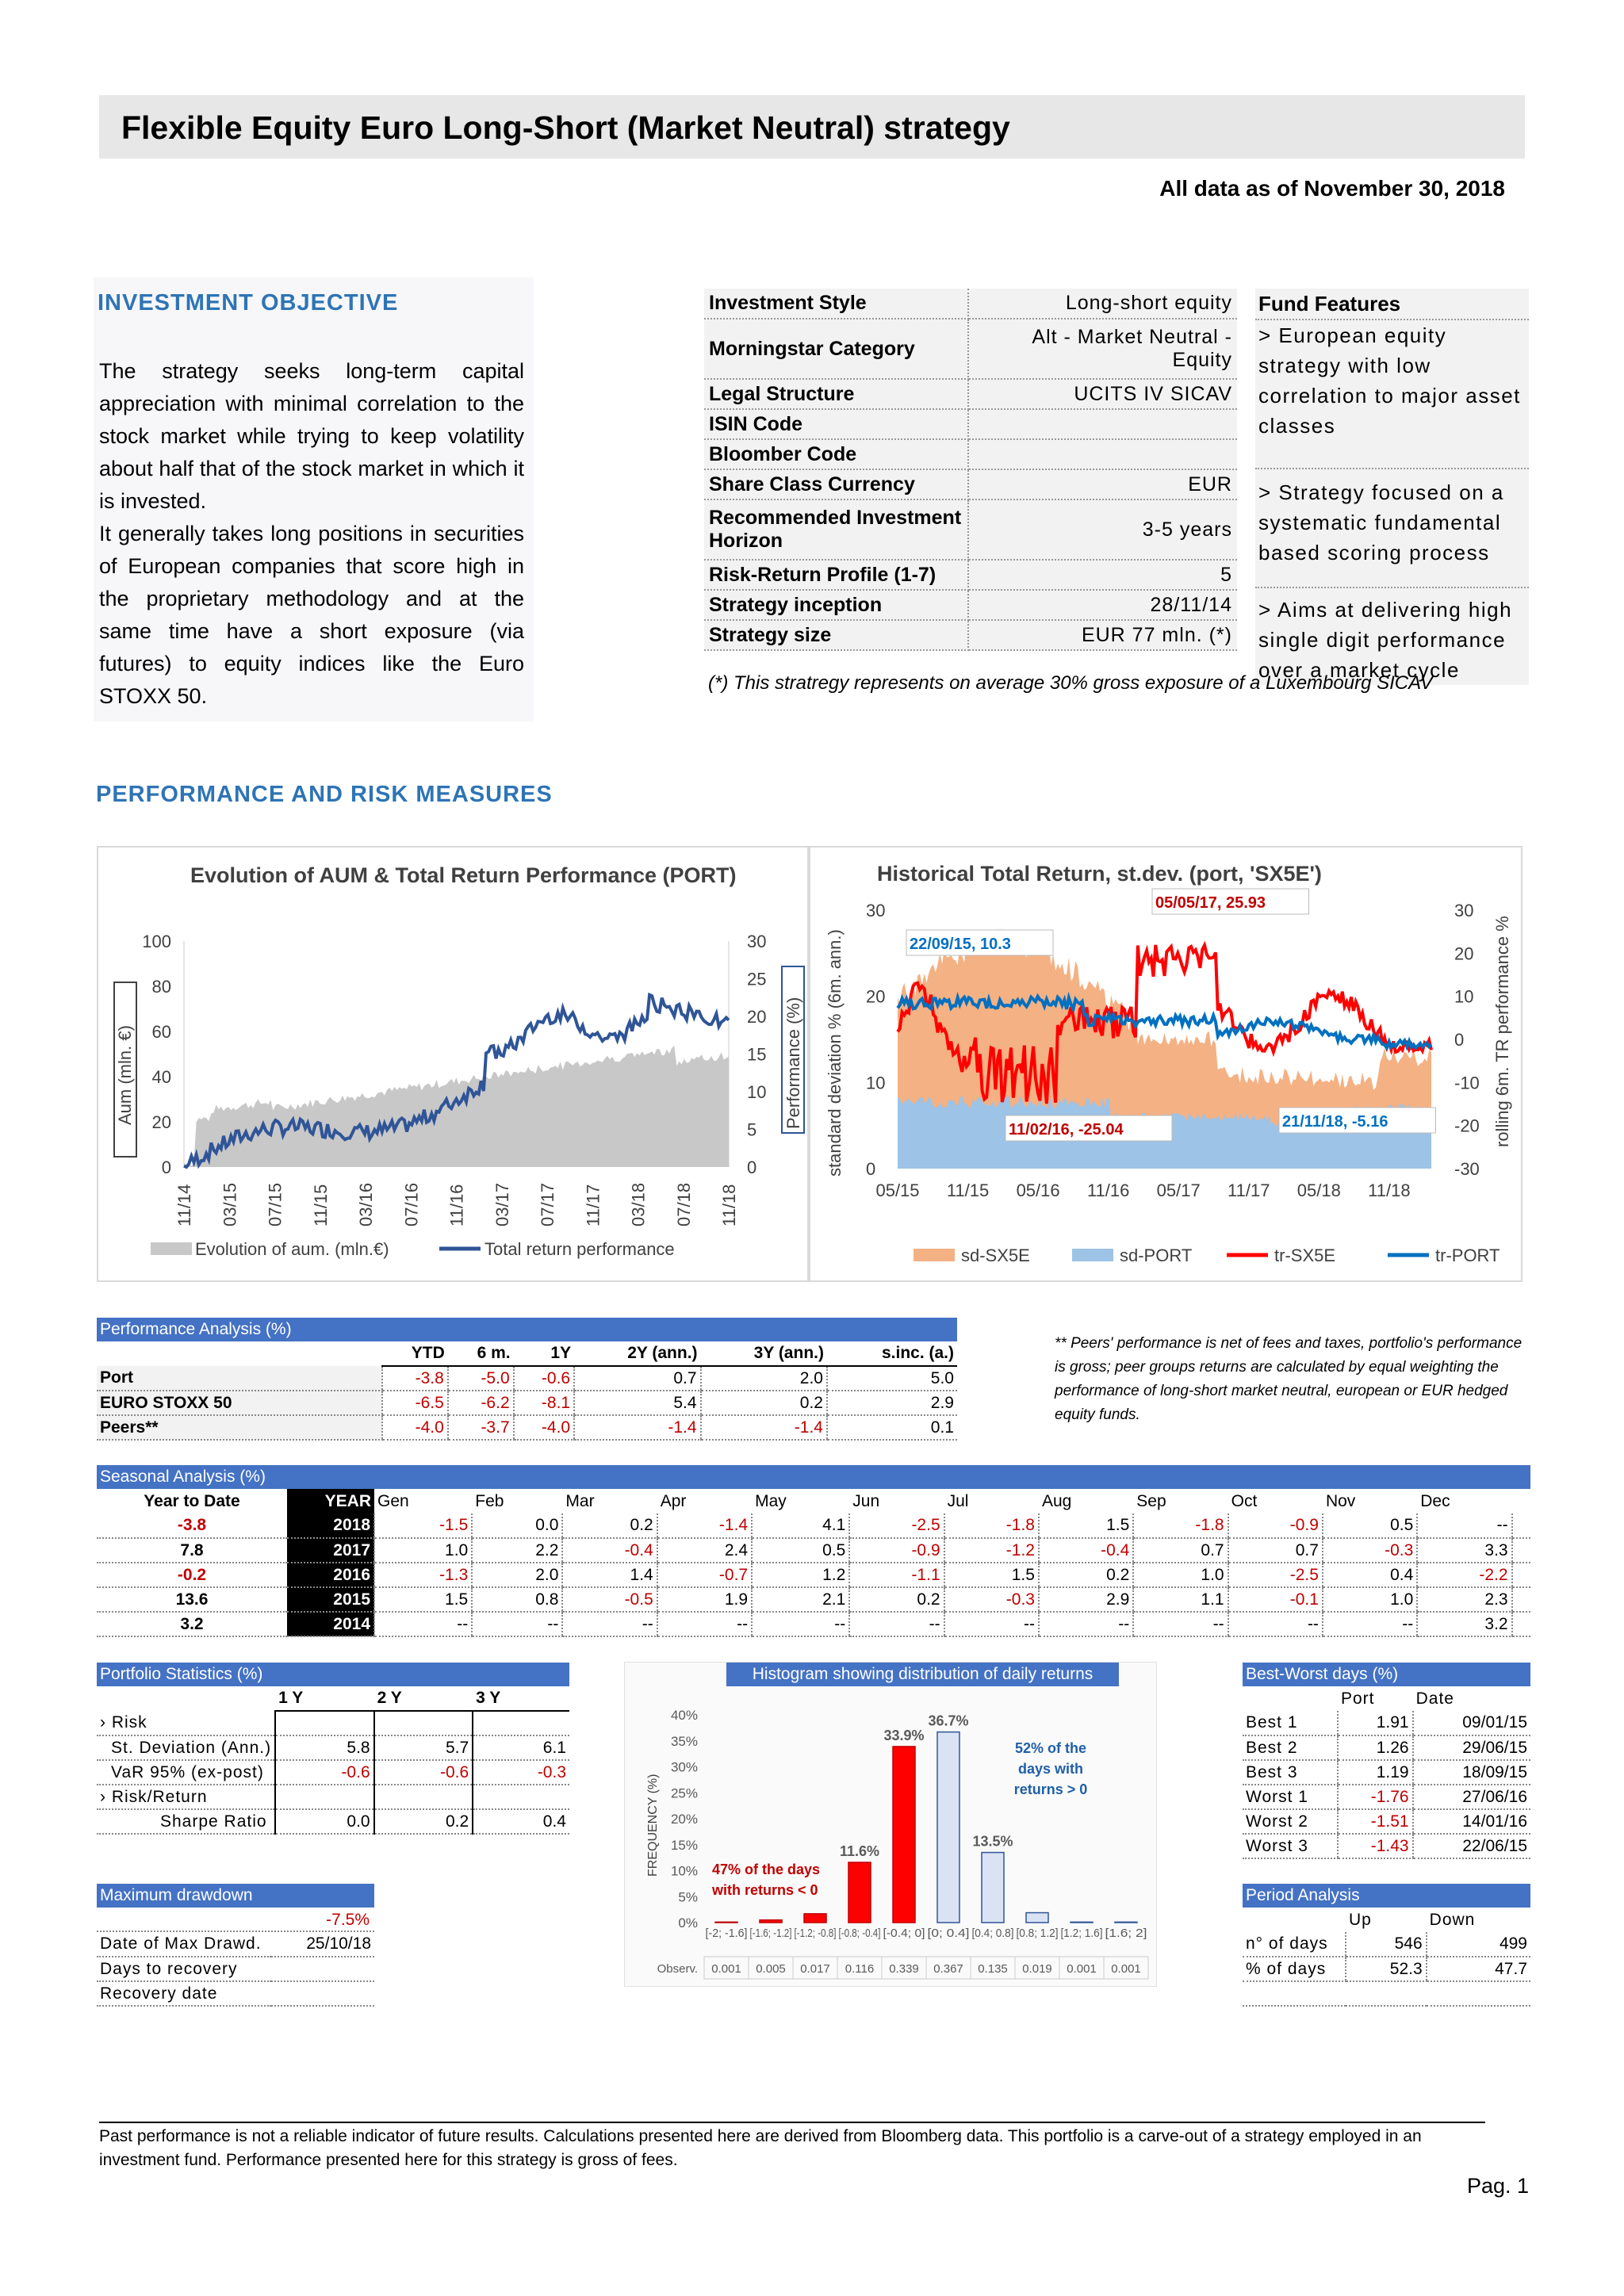 The image size is (1624, 2296). I want to click on month-value: -0.3, so click(991, 1600).